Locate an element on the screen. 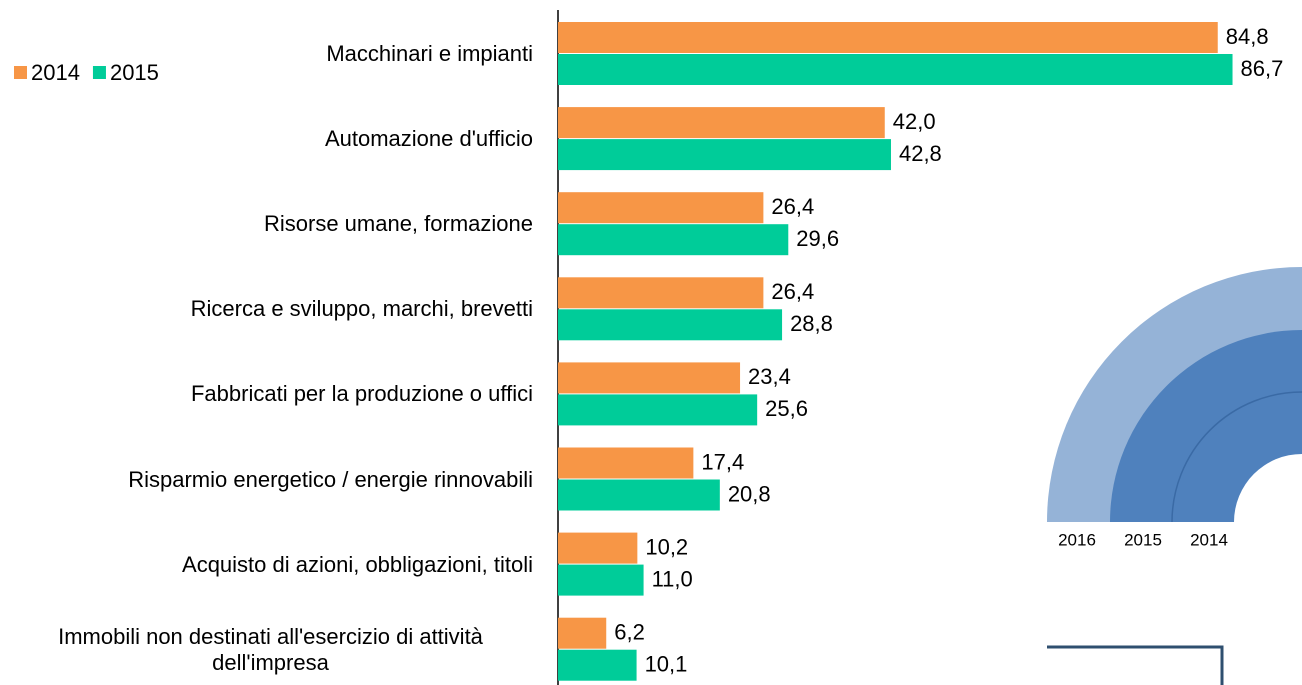  value-label: 11,0 is located at coordinates (672, 578).